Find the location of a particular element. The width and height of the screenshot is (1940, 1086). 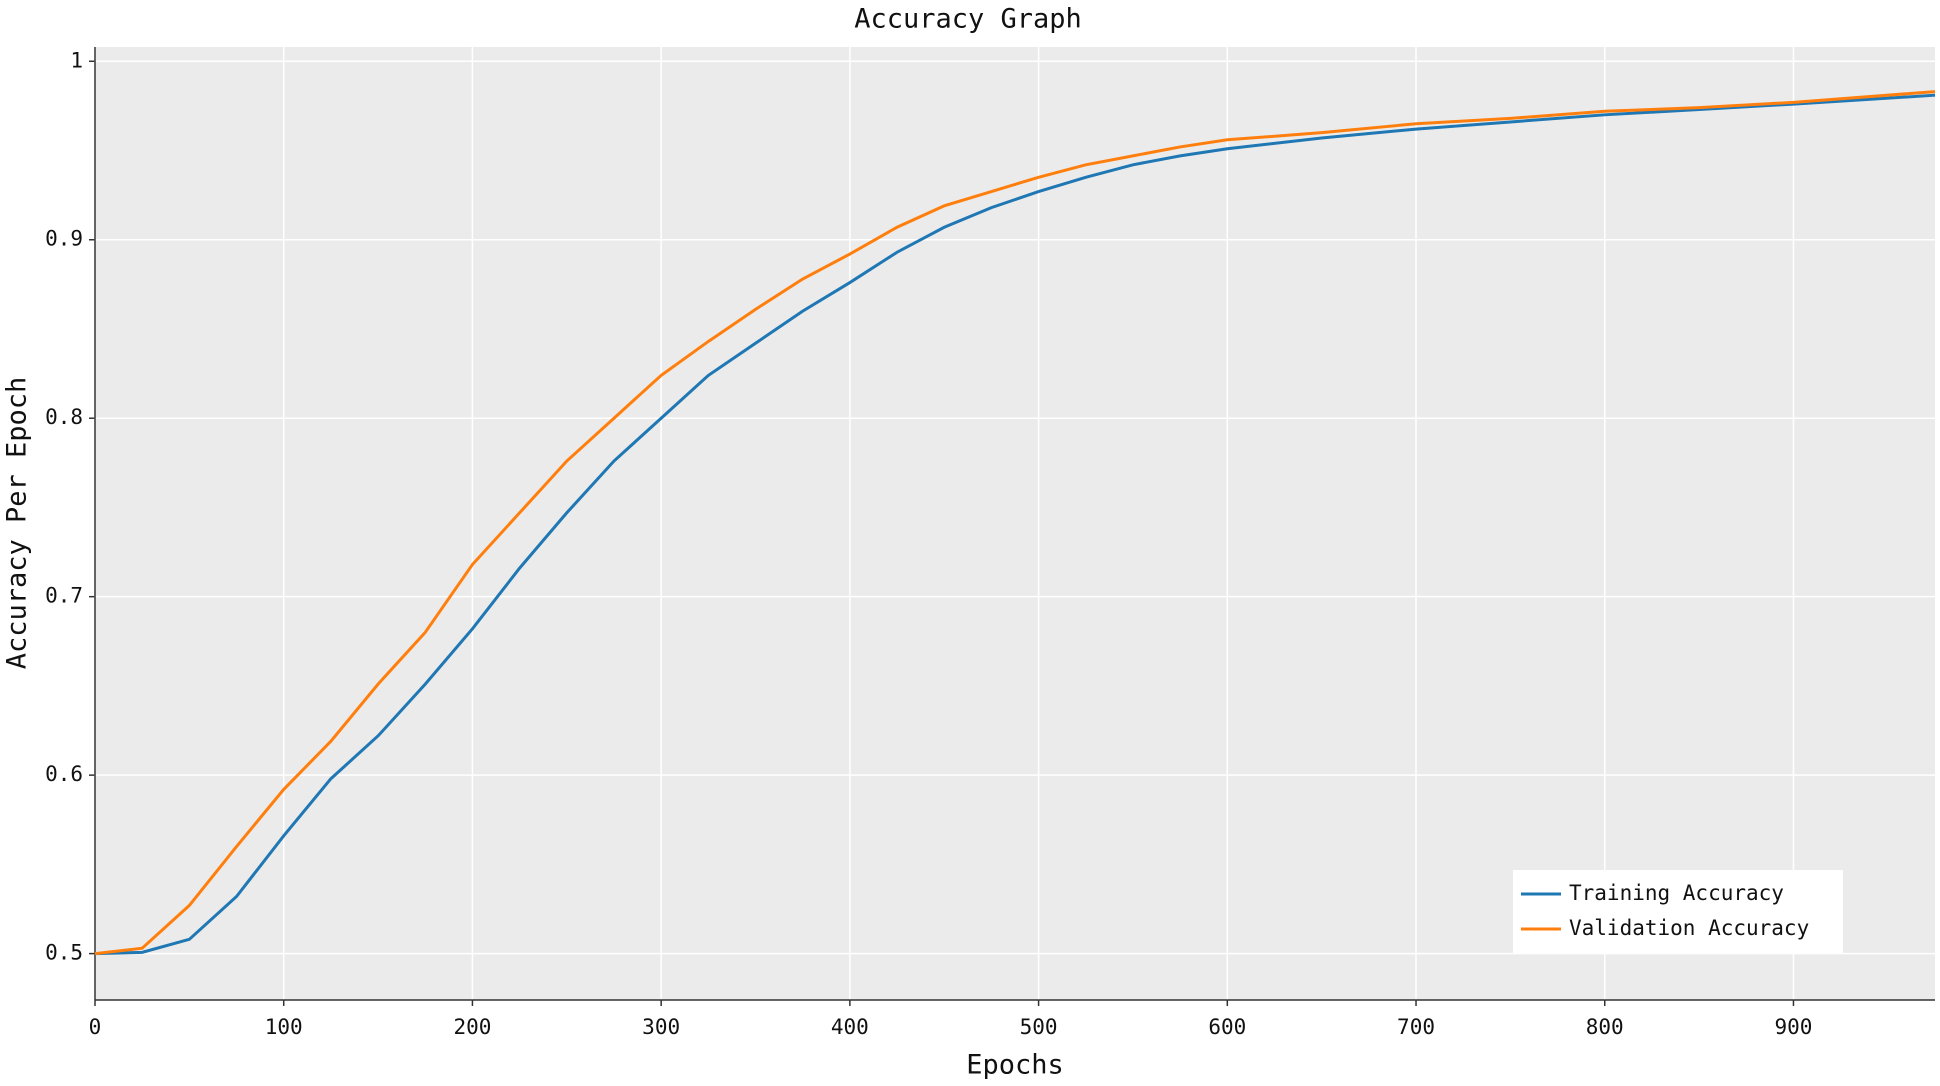

y-tick-label: 1 is located at coordinates (76, 60).